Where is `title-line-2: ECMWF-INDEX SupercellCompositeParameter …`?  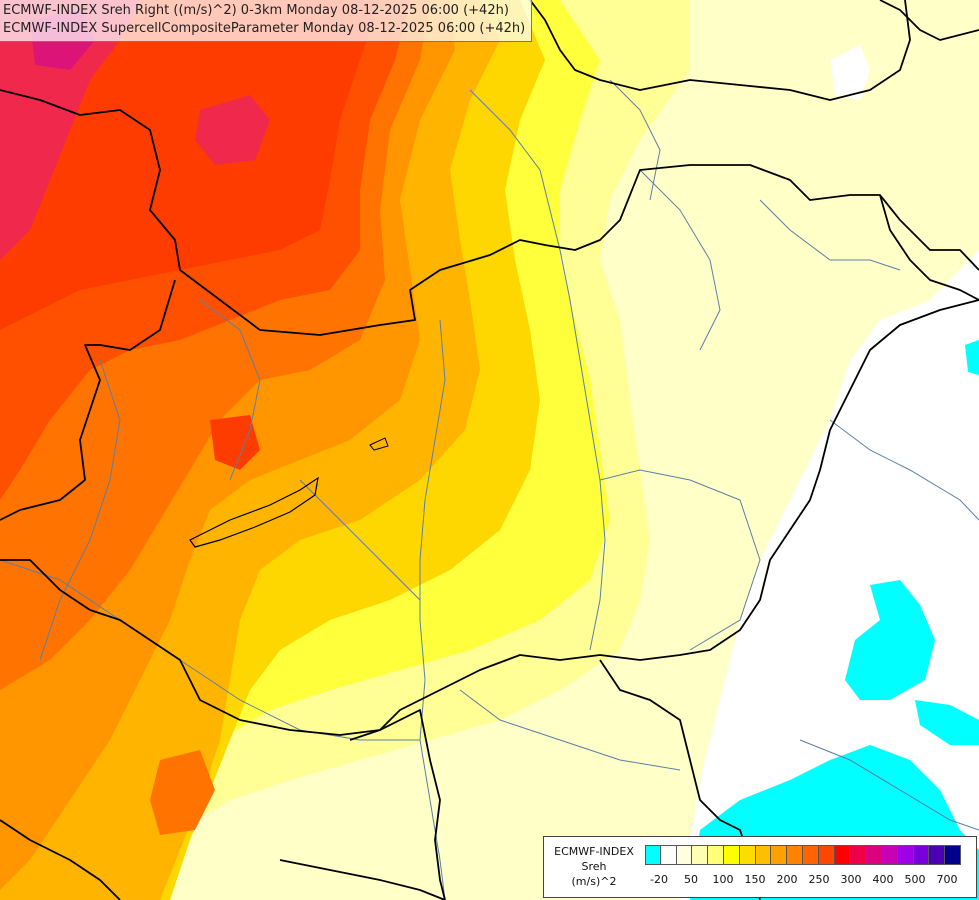
title-line-2: ECMWF-INDEX SupercellCompositeParameter … is located at coordinates (264, 28).